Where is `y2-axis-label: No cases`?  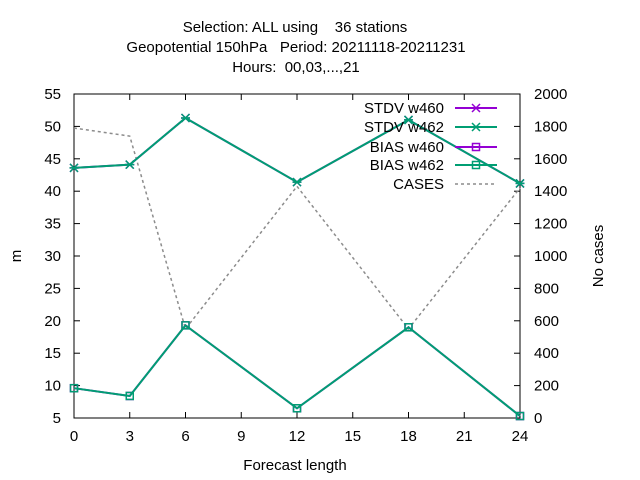
y2-axis-label: No cases is located at coordinates (598, 256).